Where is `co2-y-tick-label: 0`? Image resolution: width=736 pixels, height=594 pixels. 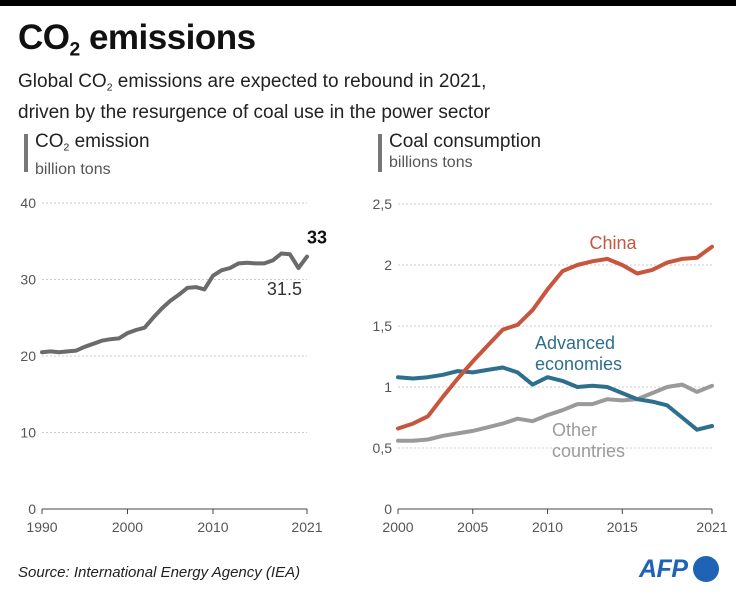 co2-y-tick-label: 0 is located at coordinates (32, 509).